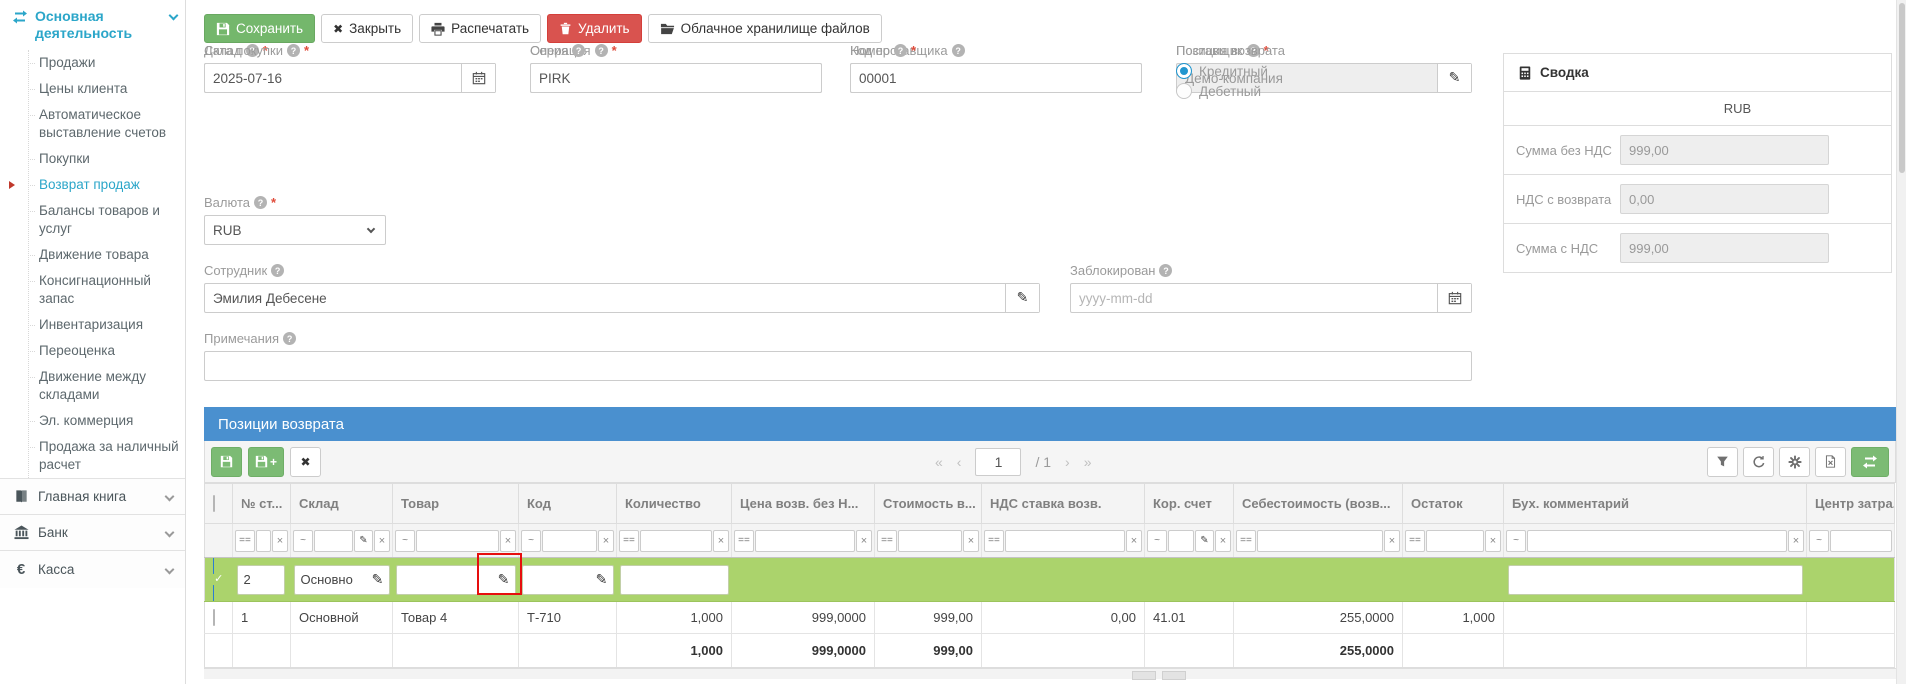  I want to click on last-page-icon, so click(1088, 462).